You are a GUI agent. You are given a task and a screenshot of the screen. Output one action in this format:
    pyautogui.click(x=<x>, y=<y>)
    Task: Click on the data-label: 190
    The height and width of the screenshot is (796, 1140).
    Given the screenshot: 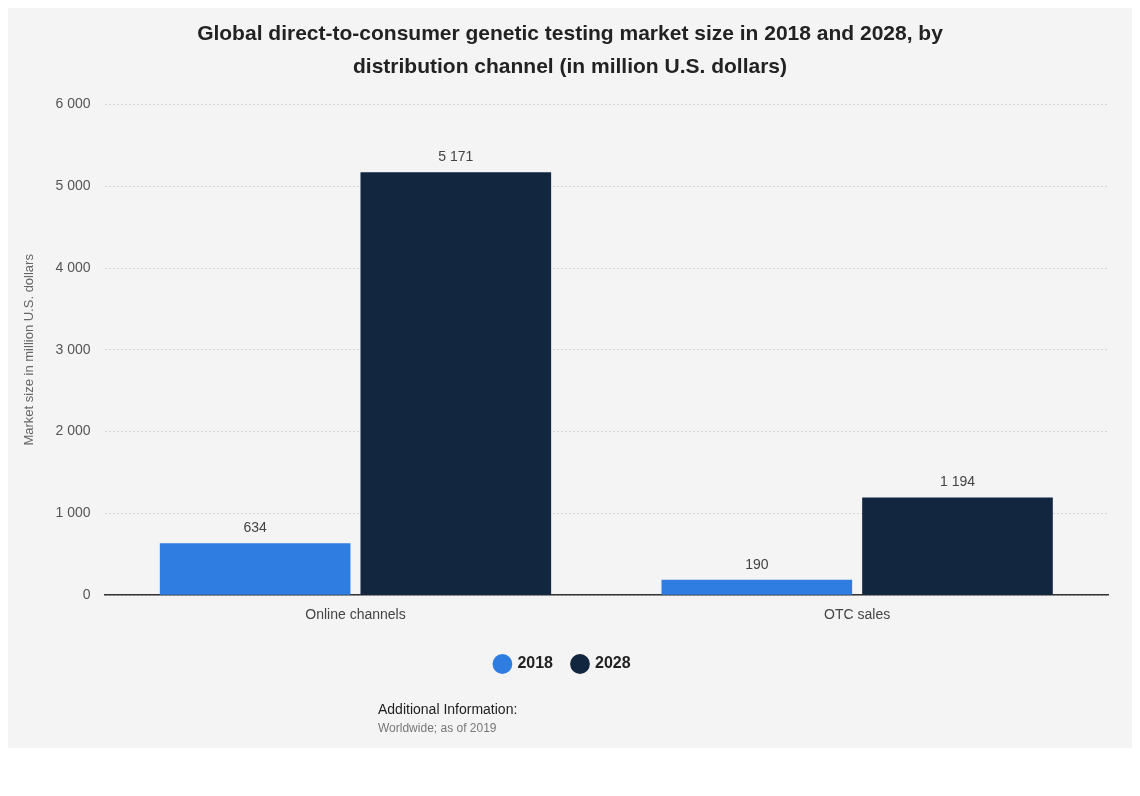 What is the action you would take?
    pyautogui.click(x=757, y=563)
    